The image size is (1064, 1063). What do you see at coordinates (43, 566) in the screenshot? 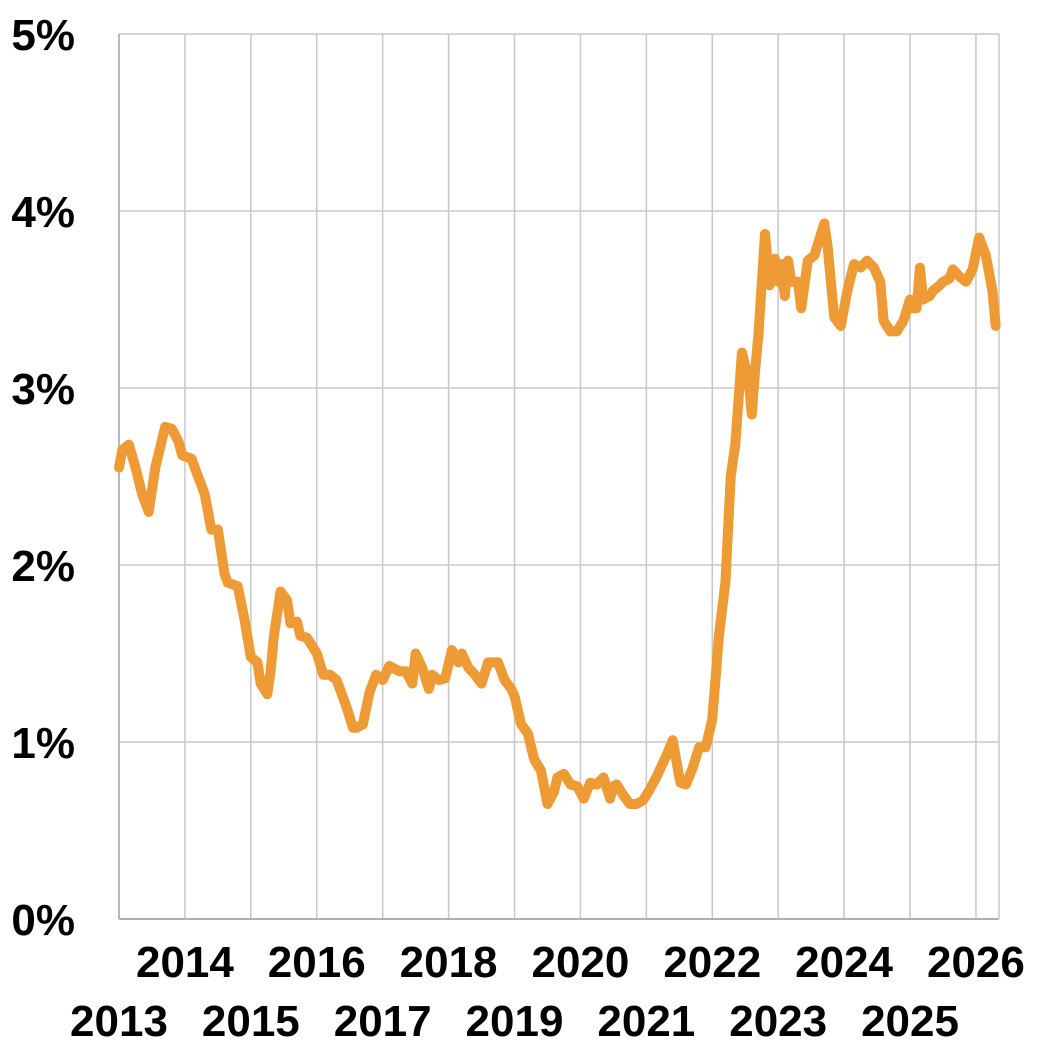
I see `y-tick-label-2pct: 2%` at bounding box center [43, 566].